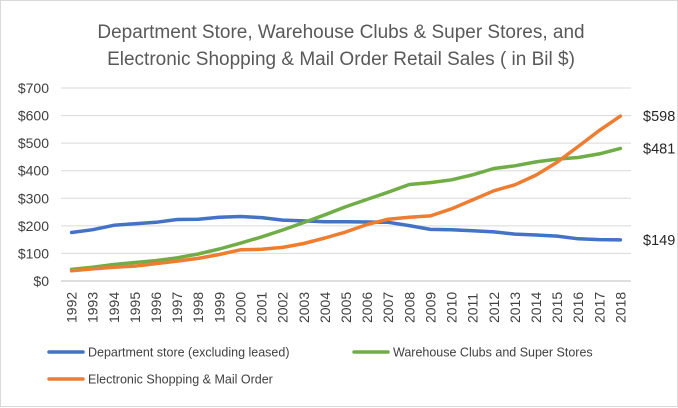 Image resolution: width=678 pixels, height=408 pixels. Describe the element at coordinates (189, 353) in the screenshot. I see `legend-label-0: Department store (excluding leased)` at that location.